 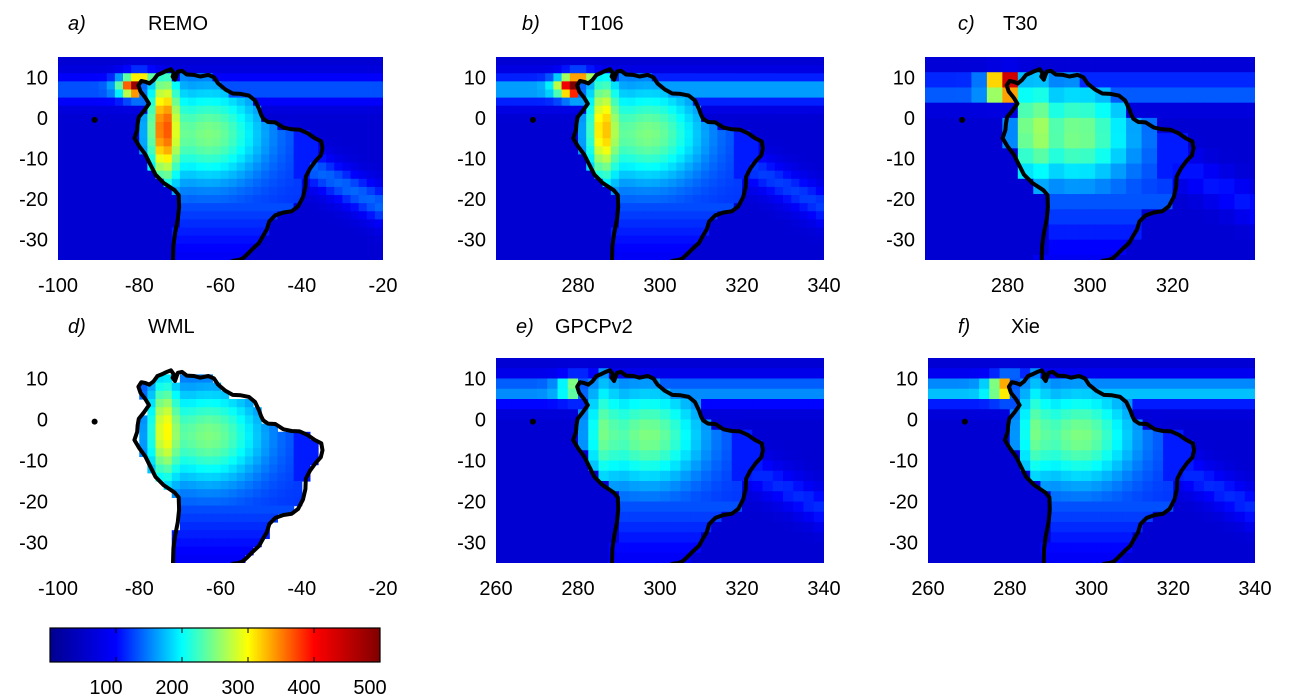 I want to click on panel-title: REMO, so click(x=178, y=24).